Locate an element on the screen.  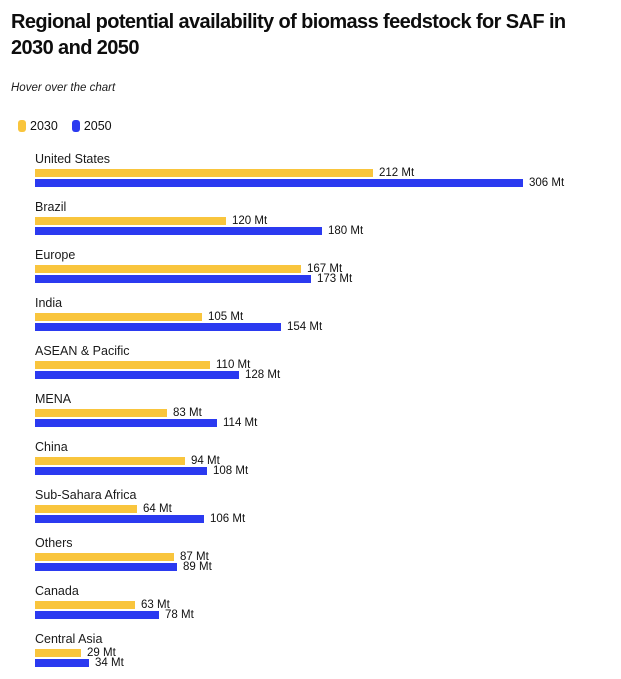
chart-row: MENA 83 Mt 114 Mt is located at coordinates (323, 410).